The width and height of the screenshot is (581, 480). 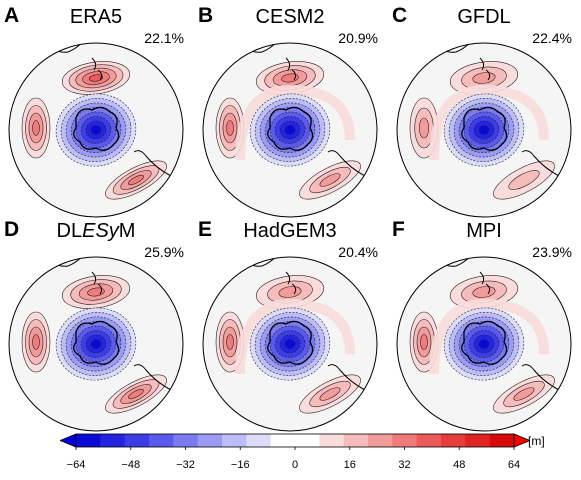 I want to click on panel-letter: F, so click(x=398, y=229).